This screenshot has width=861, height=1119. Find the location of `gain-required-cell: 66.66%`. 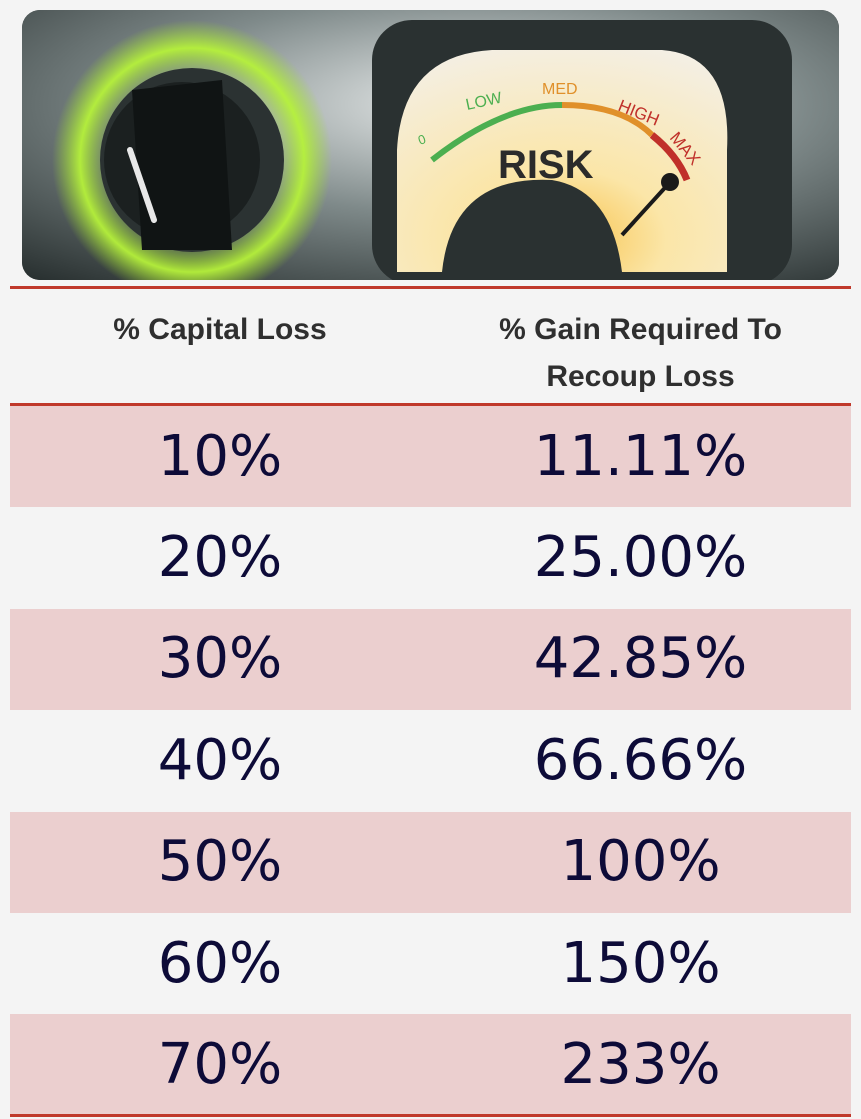

gain-required-cell: 66.66% is located at coordinates (640, 760).